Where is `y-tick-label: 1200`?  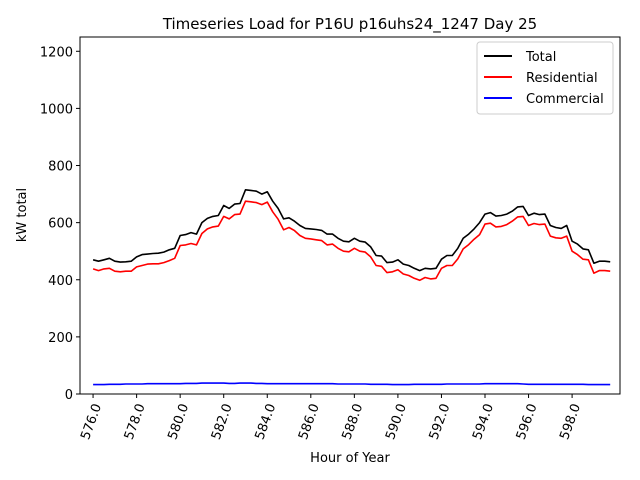 y-tick-label: 1200 is located at coordinates (56, 52).